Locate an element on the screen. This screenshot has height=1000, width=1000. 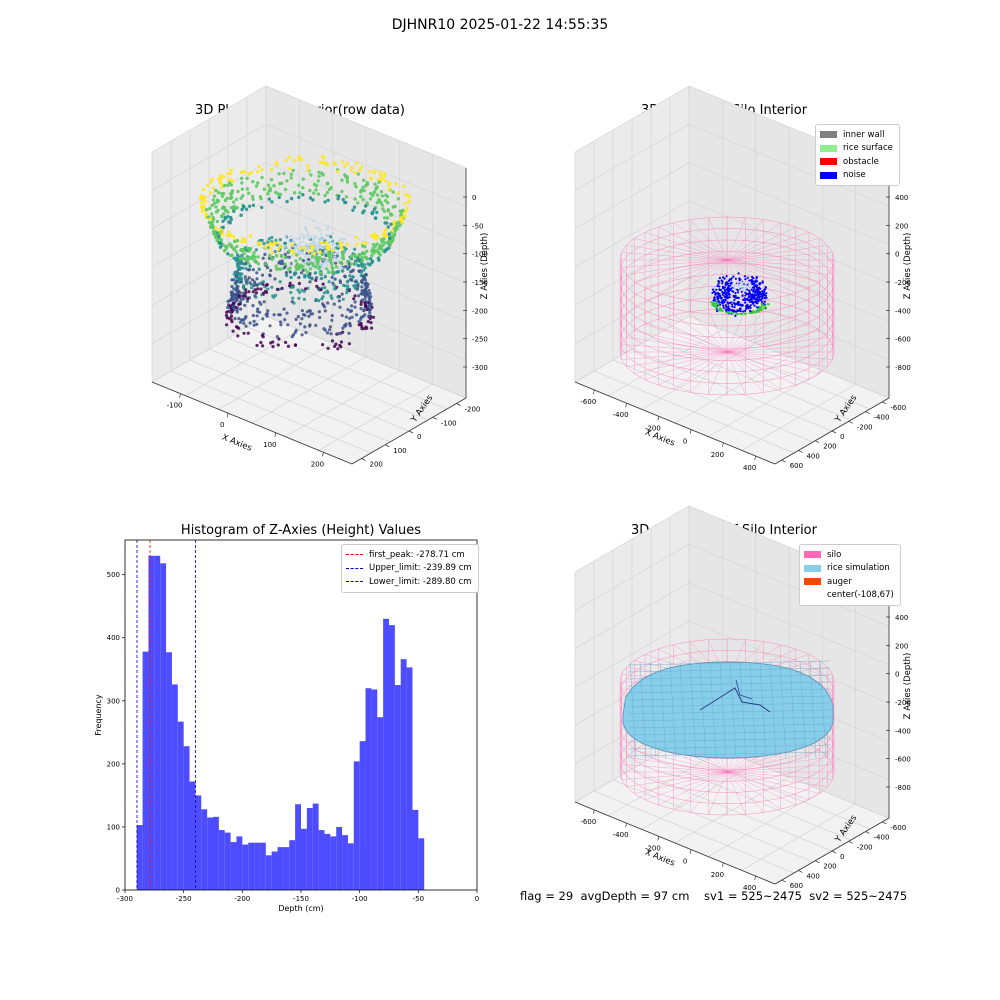
legend-label: inner wall is located at coordinates (864, 134).